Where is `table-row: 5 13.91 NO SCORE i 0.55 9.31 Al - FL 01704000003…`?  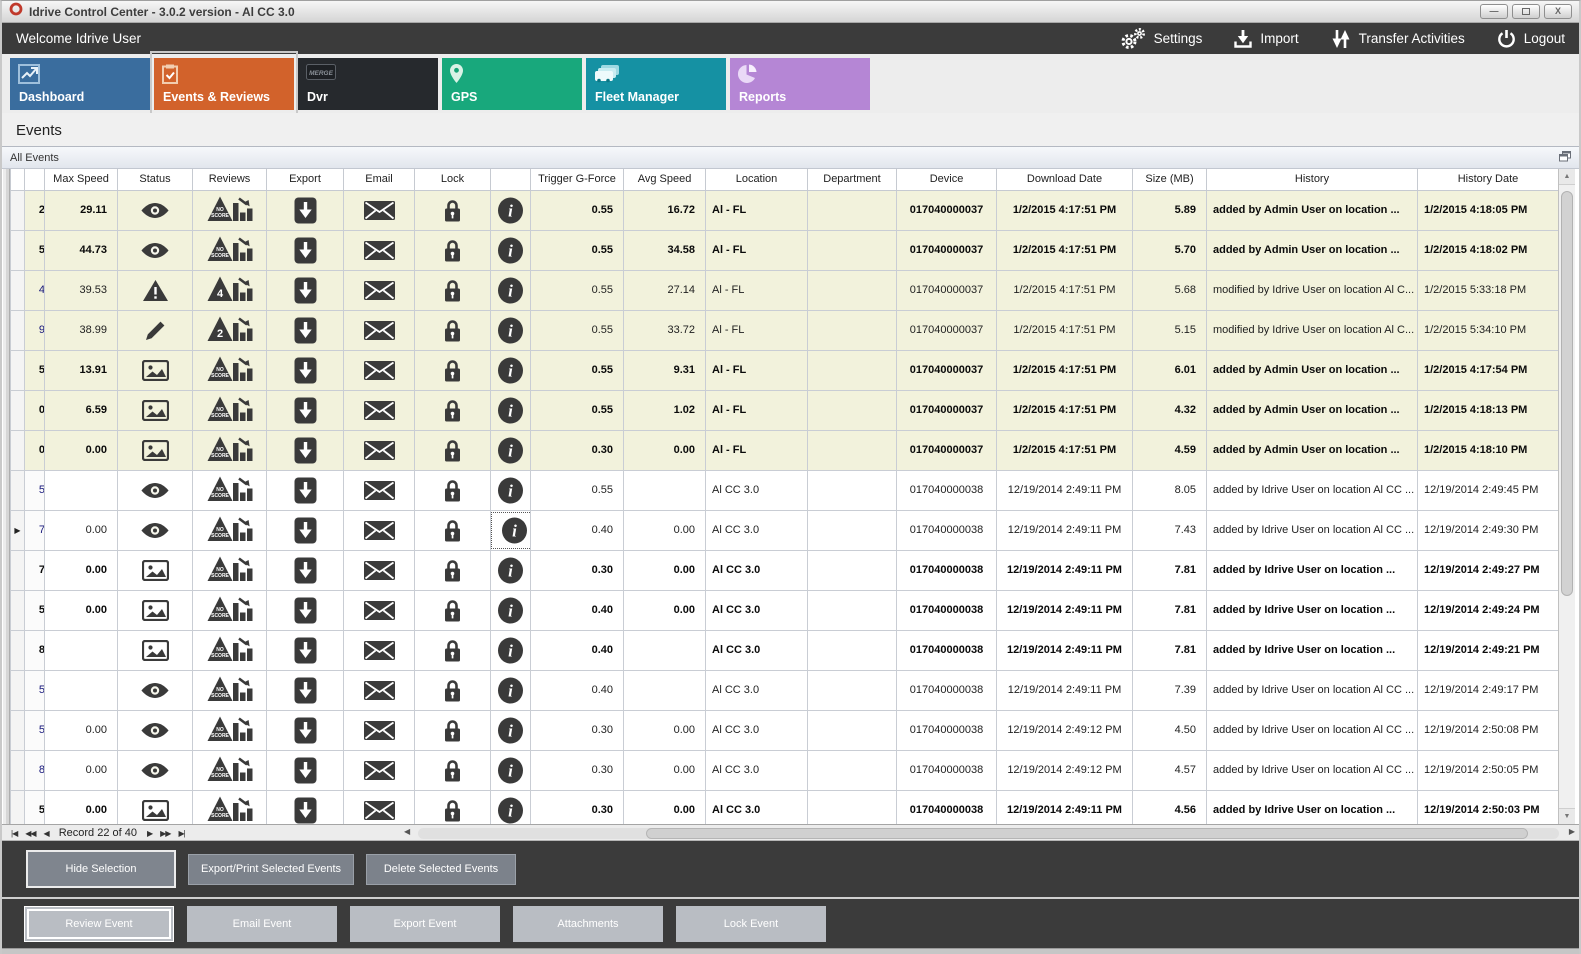
table-row: 5 13.91 NO SCORE i 0.55 9.31 Al - FL 01704000003… is located at coordinates (784, 370).